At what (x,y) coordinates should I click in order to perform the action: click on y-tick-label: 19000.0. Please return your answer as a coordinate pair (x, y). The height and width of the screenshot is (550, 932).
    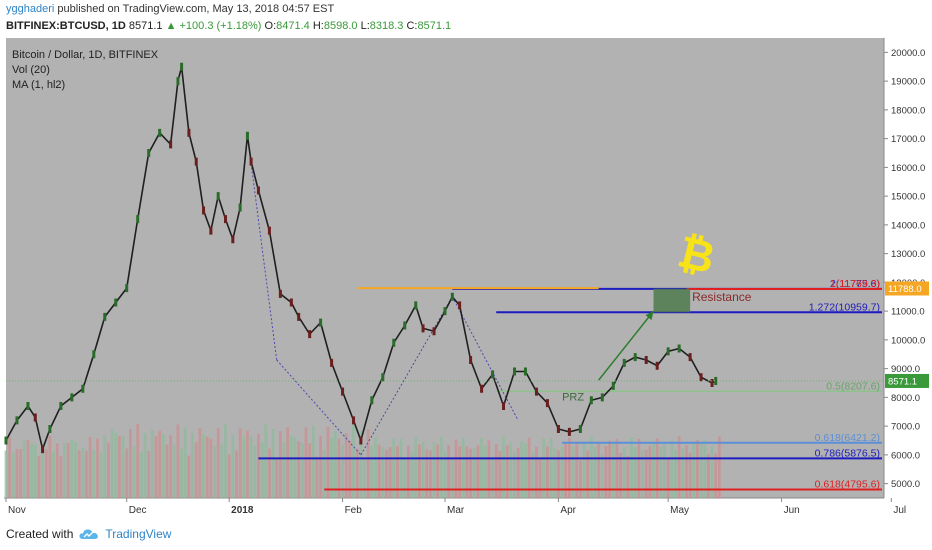
    Looking at the image, I should click on (908, 82).